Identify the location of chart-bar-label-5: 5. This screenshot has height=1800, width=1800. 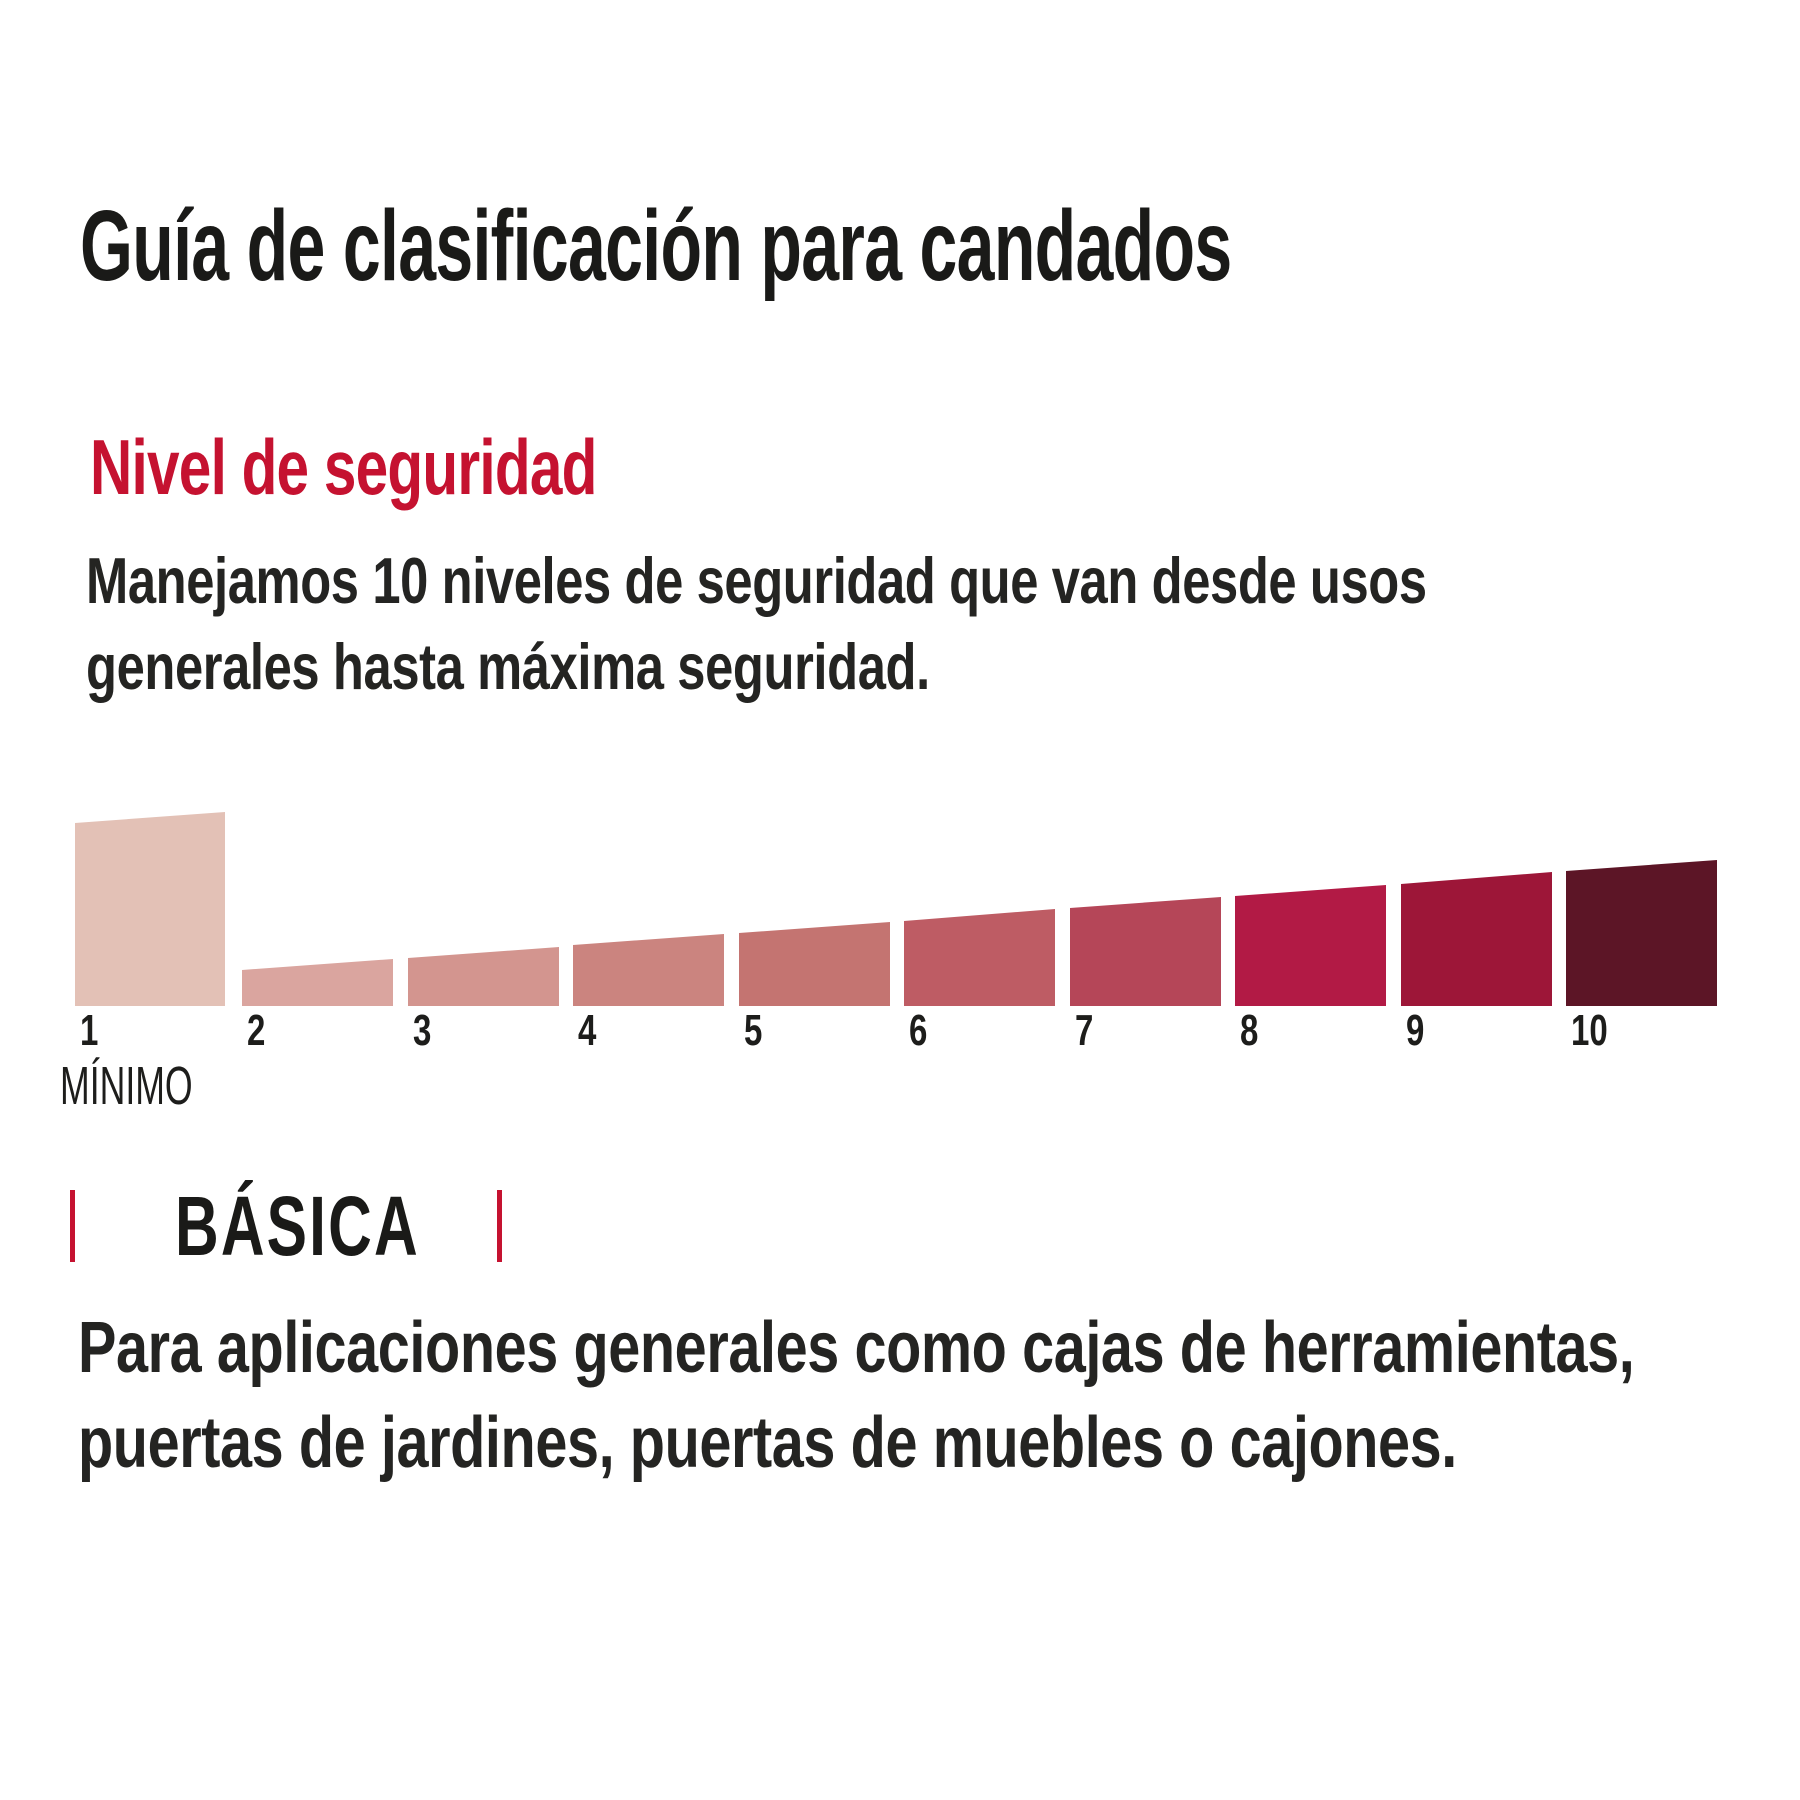
(753, 1030).